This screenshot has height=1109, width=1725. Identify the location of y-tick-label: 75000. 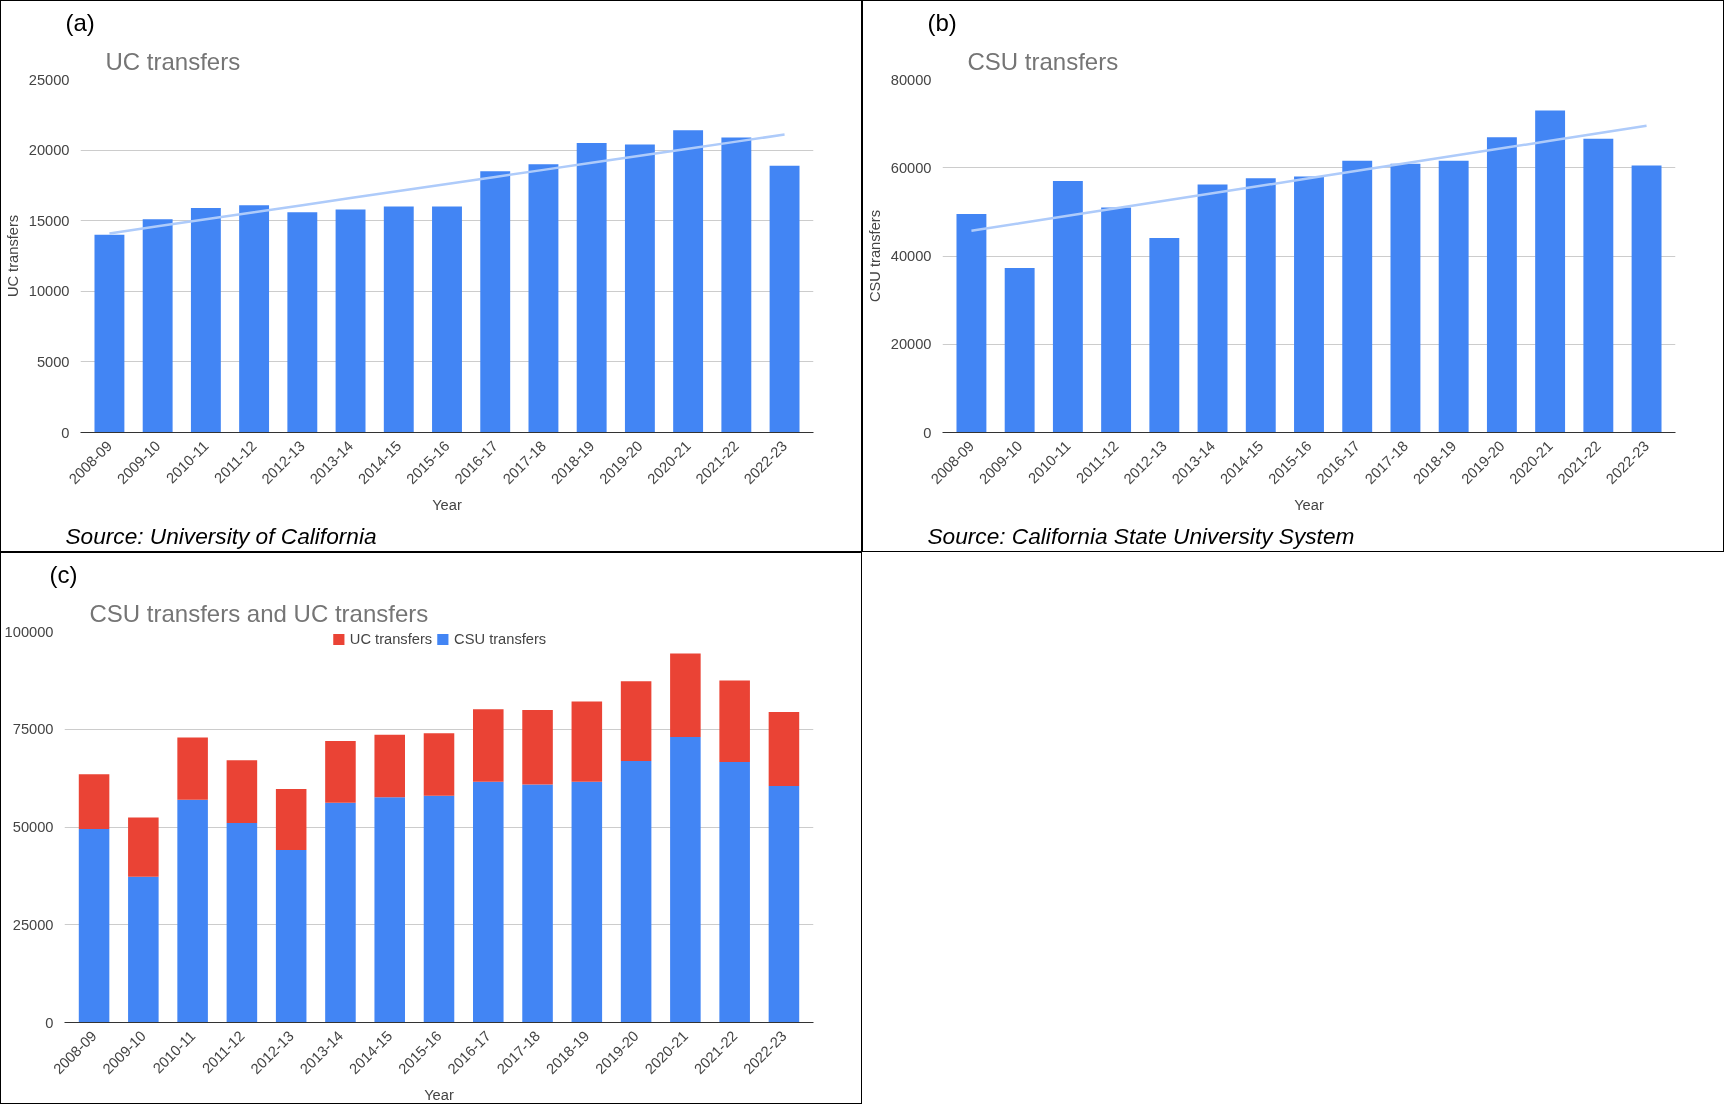
(33, 729).